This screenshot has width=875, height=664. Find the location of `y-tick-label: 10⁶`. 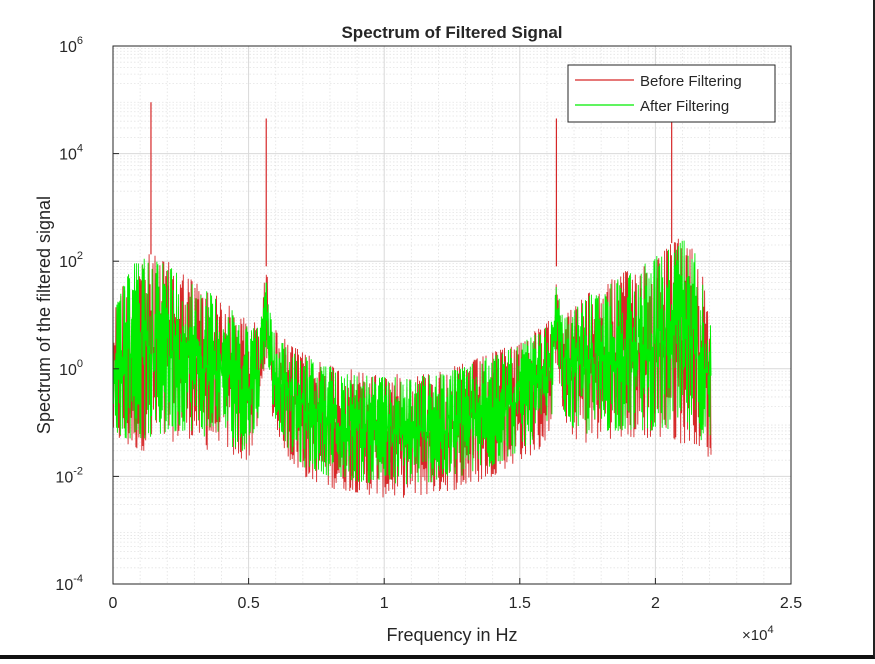

y-tick-label: 10⁶ is located at coordinates (71, 45).